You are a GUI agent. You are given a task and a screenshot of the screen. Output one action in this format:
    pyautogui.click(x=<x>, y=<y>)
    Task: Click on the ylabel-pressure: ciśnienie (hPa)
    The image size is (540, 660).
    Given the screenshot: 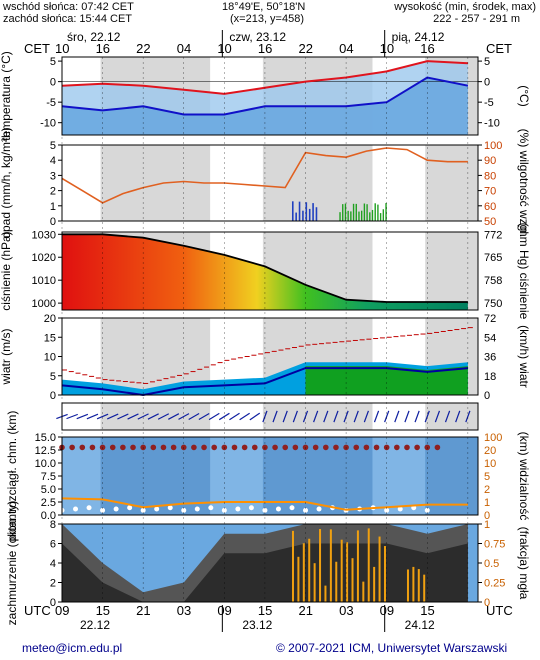 What is the action you would take?
    pyautogui.click(x=6, y=270)
    